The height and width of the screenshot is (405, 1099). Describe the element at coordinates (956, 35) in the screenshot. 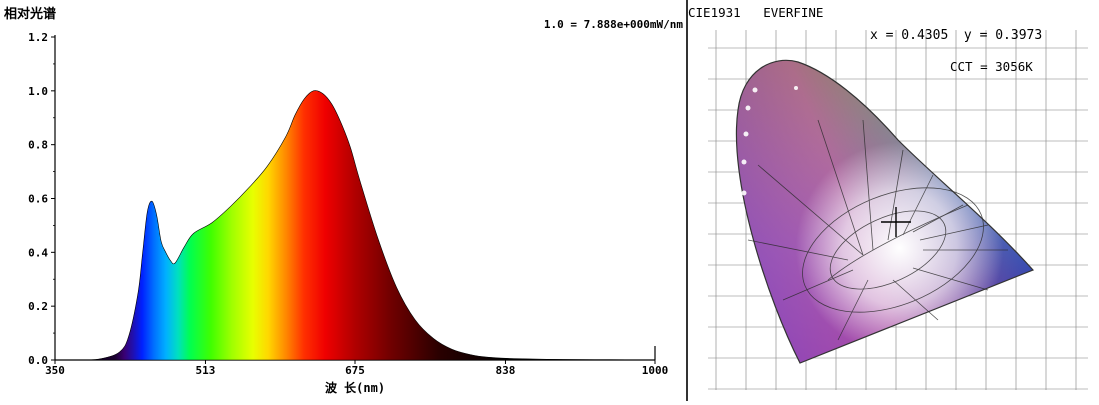

I see `chromaticity-coordinates: x = 0.4305 y = 0.3973` at that location.